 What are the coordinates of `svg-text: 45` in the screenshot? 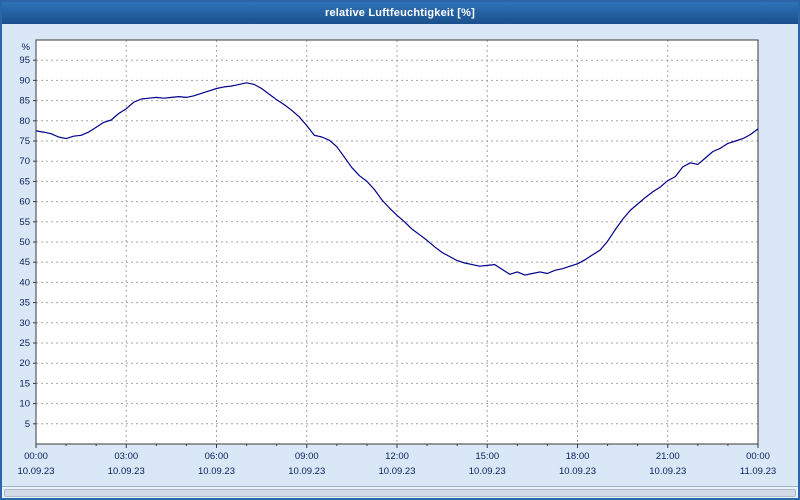 It's located at (24, 262).